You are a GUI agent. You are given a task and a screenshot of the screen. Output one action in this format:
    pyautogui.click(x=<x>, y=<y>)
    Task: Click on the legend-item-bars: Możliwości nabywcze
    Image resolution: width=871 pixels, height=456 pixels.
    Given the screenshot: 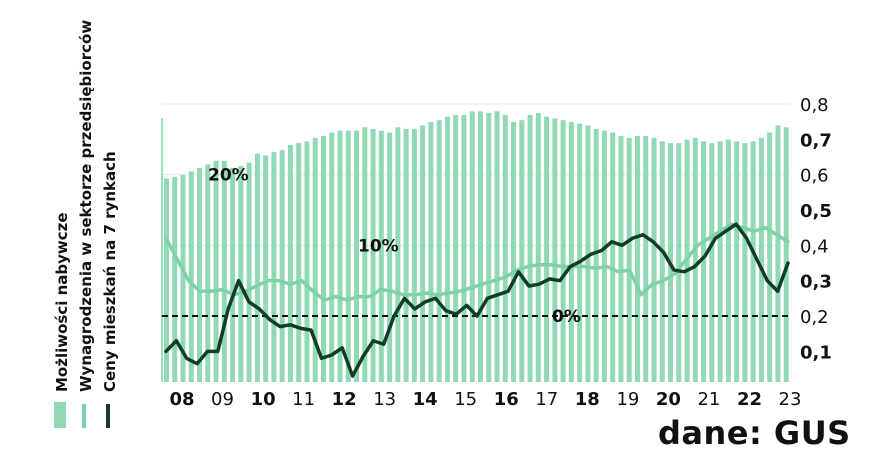 What is the action you would take?
    pyautogui.click(x=62, y=320)
    